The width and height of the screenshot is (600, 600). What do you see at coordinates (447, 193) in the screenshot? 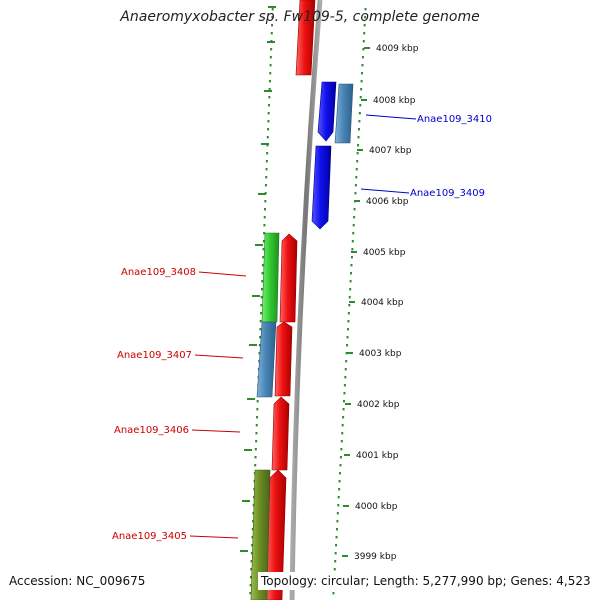
I see `locus-label: Anae109_3409` at bounding box center [447, 193].